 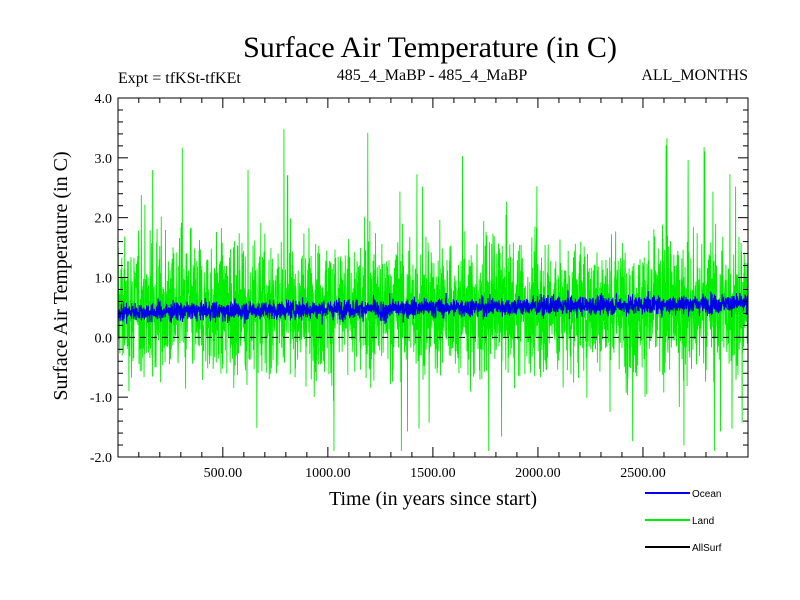 What do you see at coordinates (683, 521) in the screenshot?
I see `legend: Ocean Land AllSurf` at bounding box center [683, 521].